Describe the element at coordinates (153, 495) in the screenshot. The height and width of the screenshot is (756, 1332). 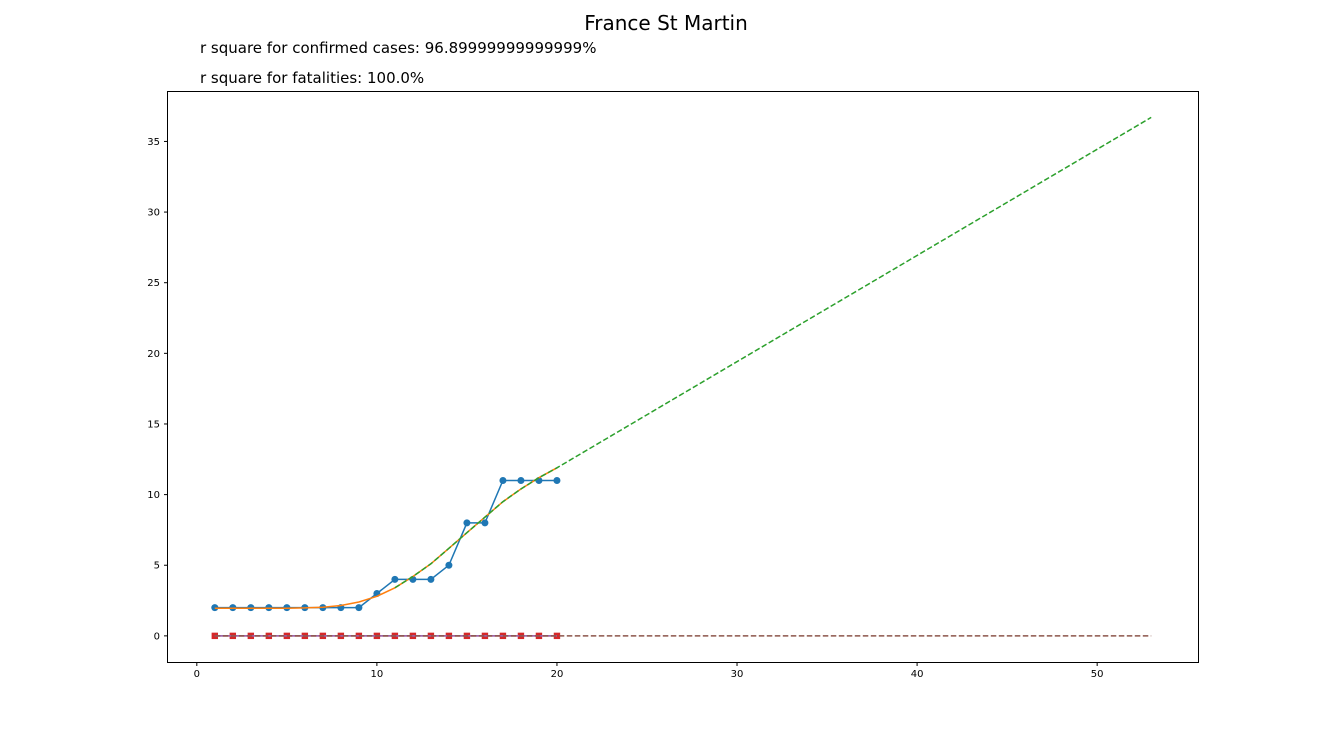
I see `y-tick-label: 10` at that location.